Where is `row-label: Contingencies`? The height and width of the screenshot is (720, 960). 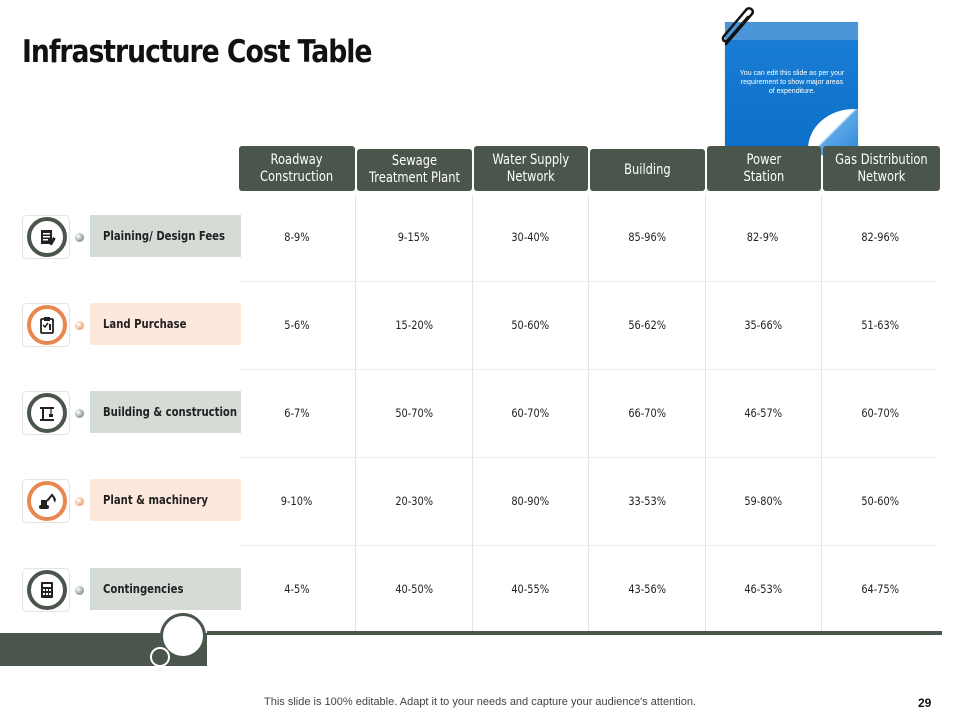
row-label: Contingencies is located at coordinates (165, 589).